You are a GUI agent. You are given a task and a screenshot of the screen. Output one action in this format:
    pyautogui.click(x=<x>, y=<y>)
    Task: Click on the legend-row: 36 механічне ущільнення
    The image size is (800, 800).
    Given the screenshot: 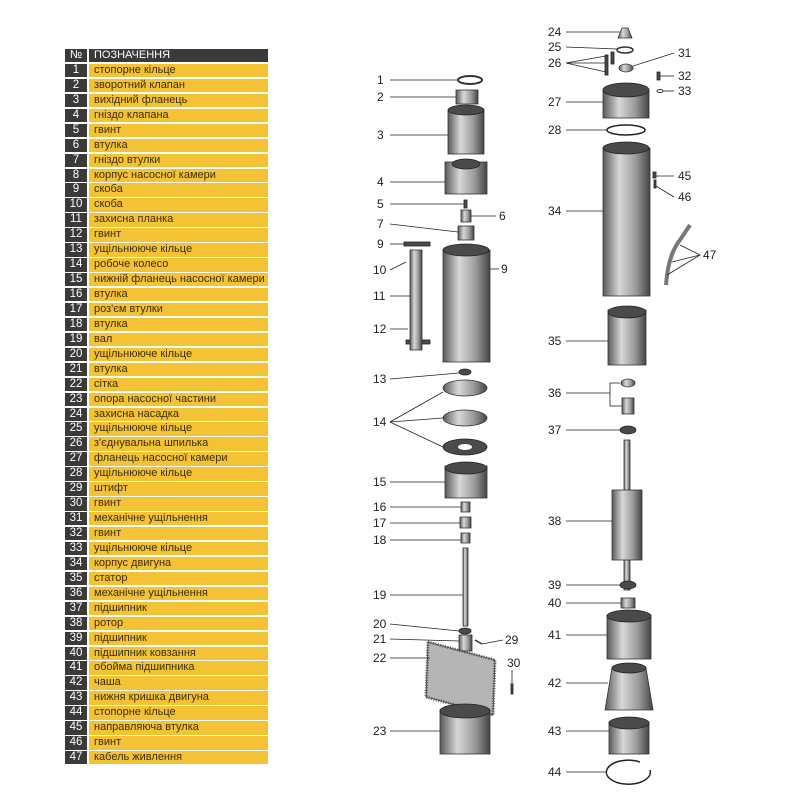 What is the action you would take?
    pyautogui.click(x=166, y=593)
    